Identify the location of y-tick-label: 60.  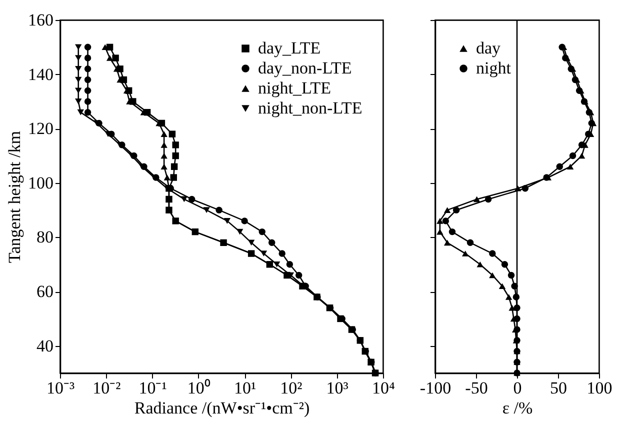
(45, 292).